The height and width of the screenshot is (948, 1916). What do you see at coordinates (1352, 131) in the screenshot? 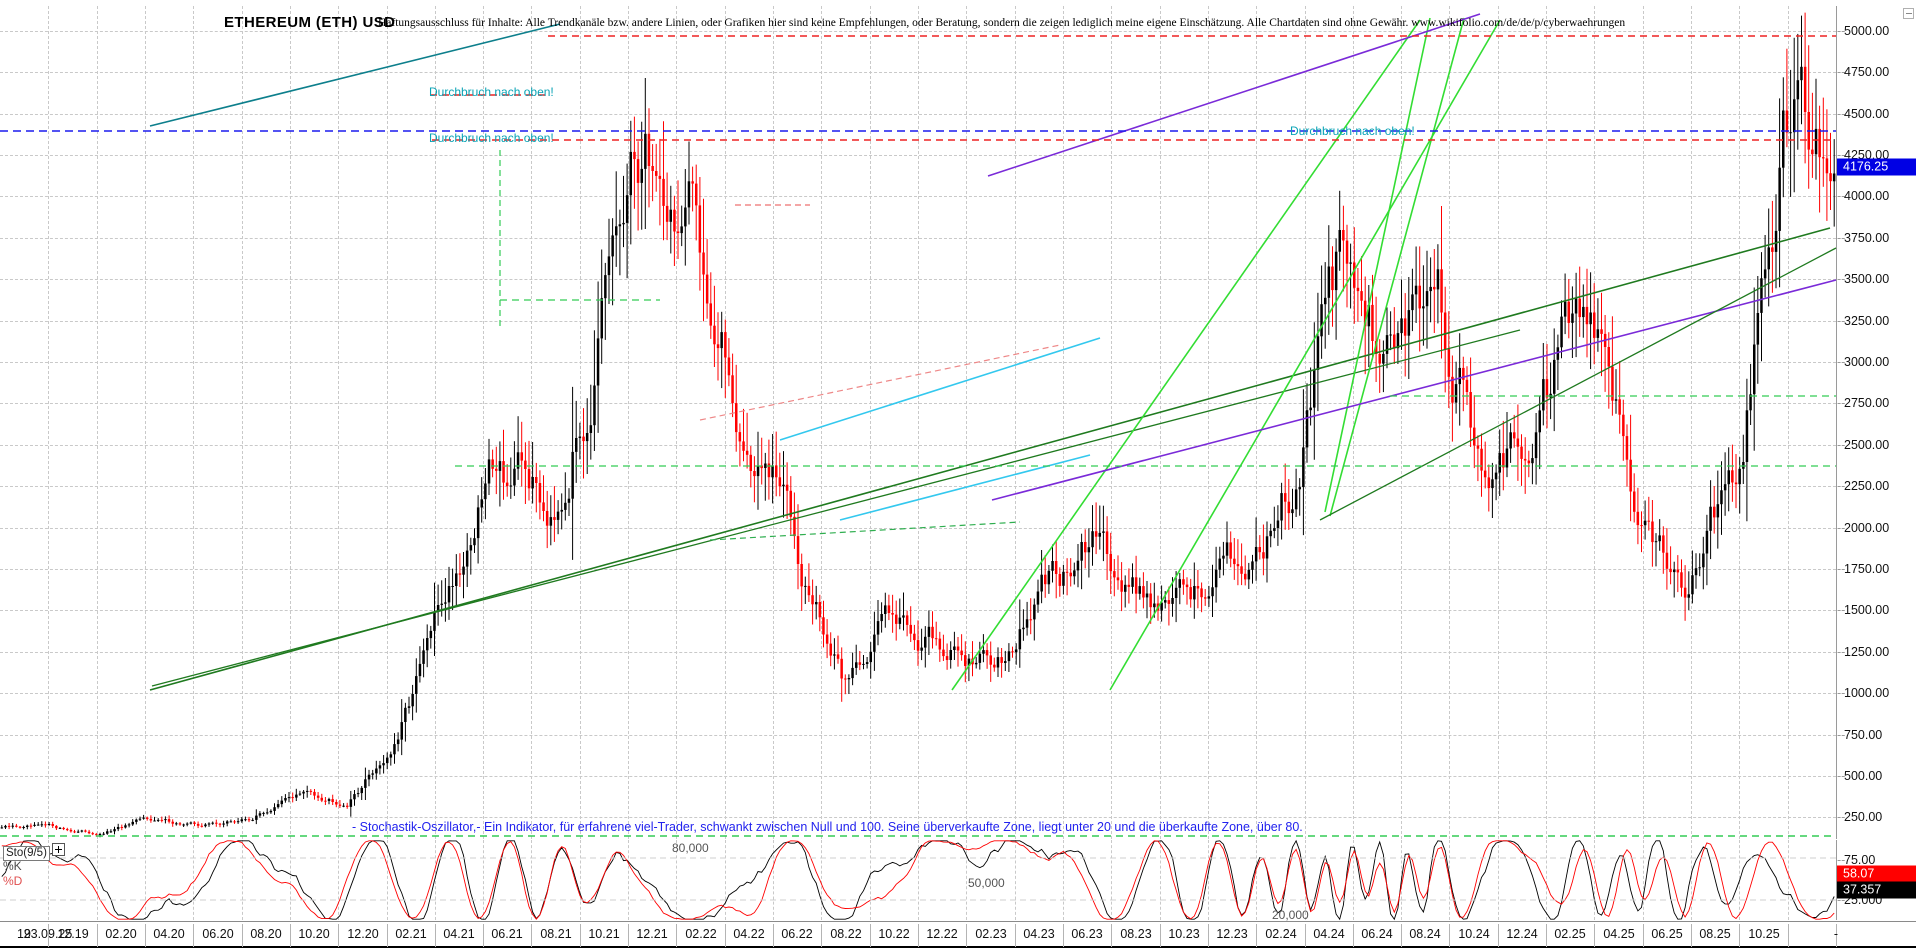
I see `annotation-breakout-3: Durchbruch nach oben!` at bounding box center [1352, 131].